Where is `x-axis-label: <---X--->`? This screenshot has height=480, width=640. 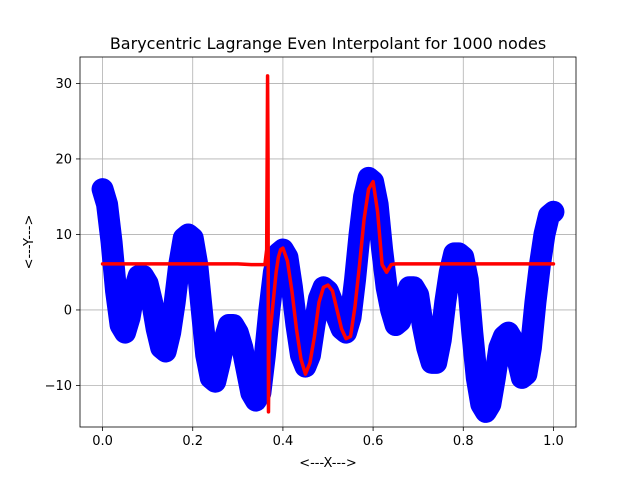 x-axis-label: <---X---> is located at coordinates (328, 463).